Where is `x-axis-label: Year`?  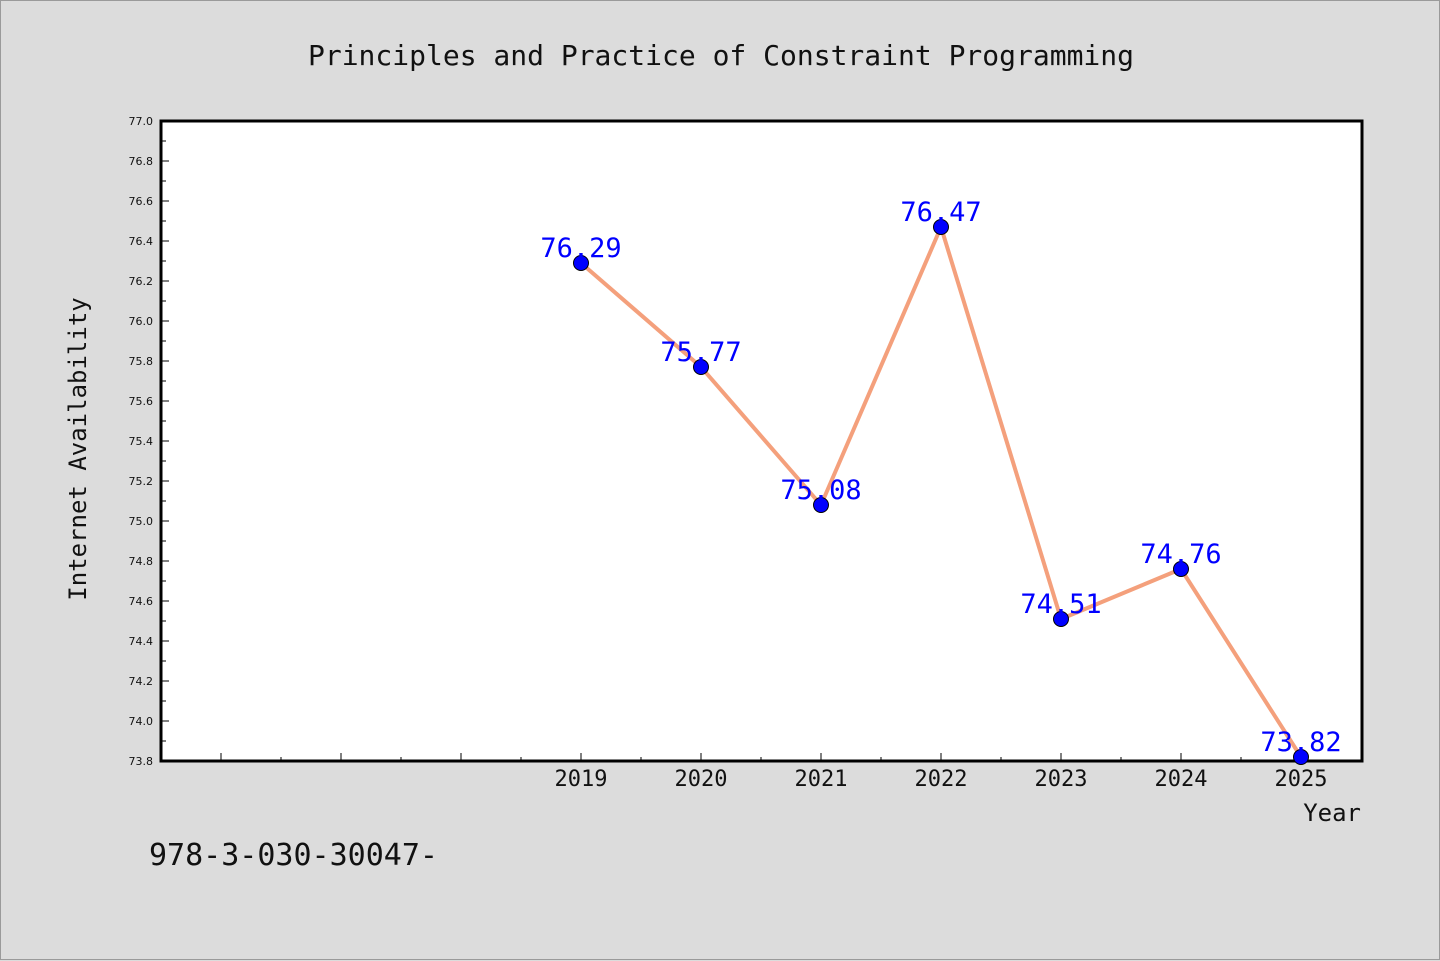 x-axis-label: Year is located at coordinates (1332, 813).